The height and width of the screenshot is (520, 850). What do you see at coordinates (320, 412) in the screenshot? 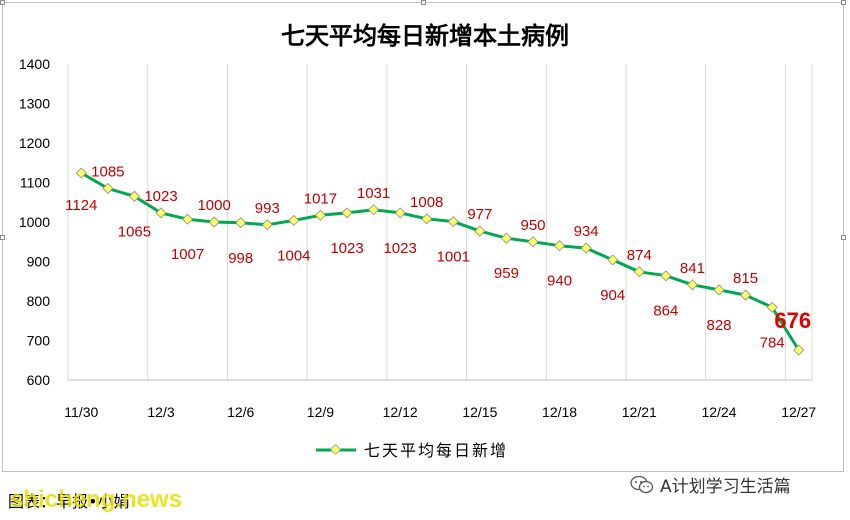
I see `x-tick-label: 12/9` at bounding box center [320, 412].